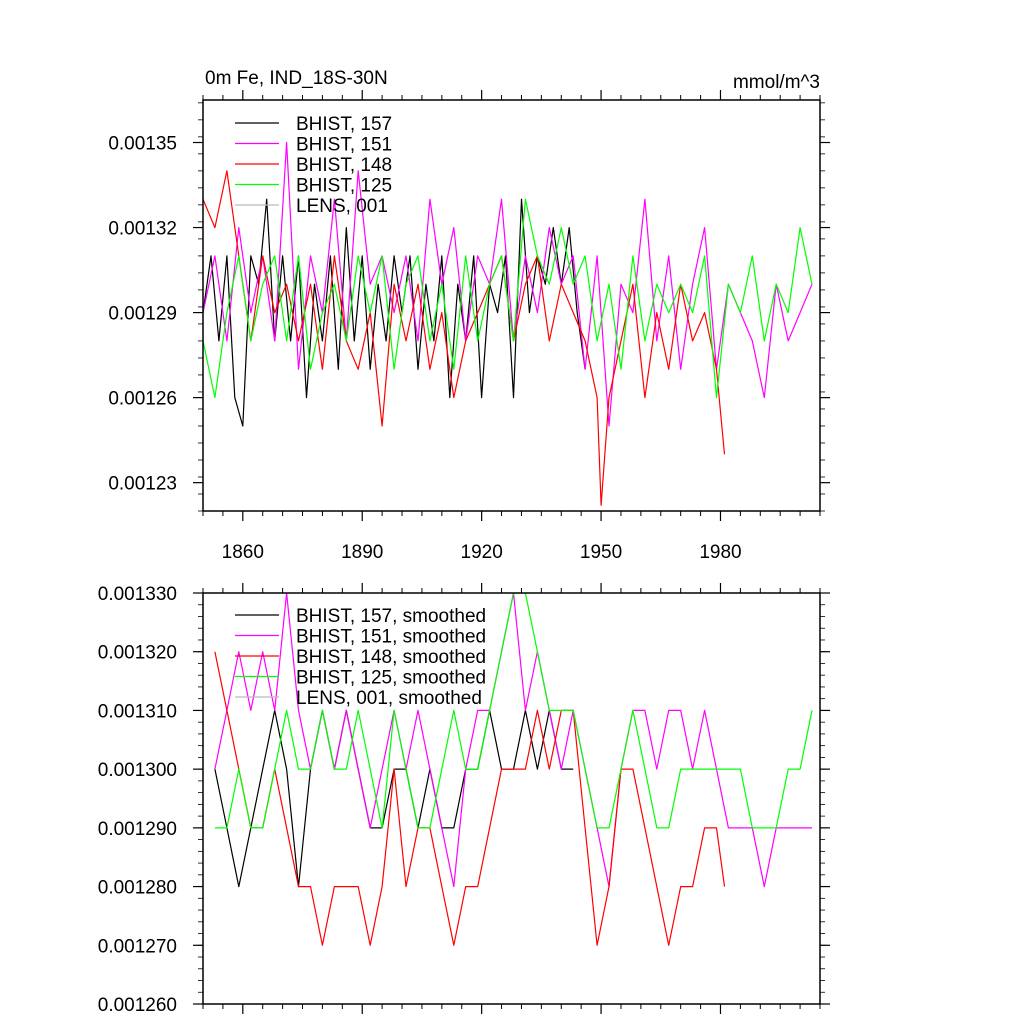 The width and height of the screenshot is (1024, 1024). I want to click on bottom-legend-label: BHIST, 125, smoothed, so click(391, 678).